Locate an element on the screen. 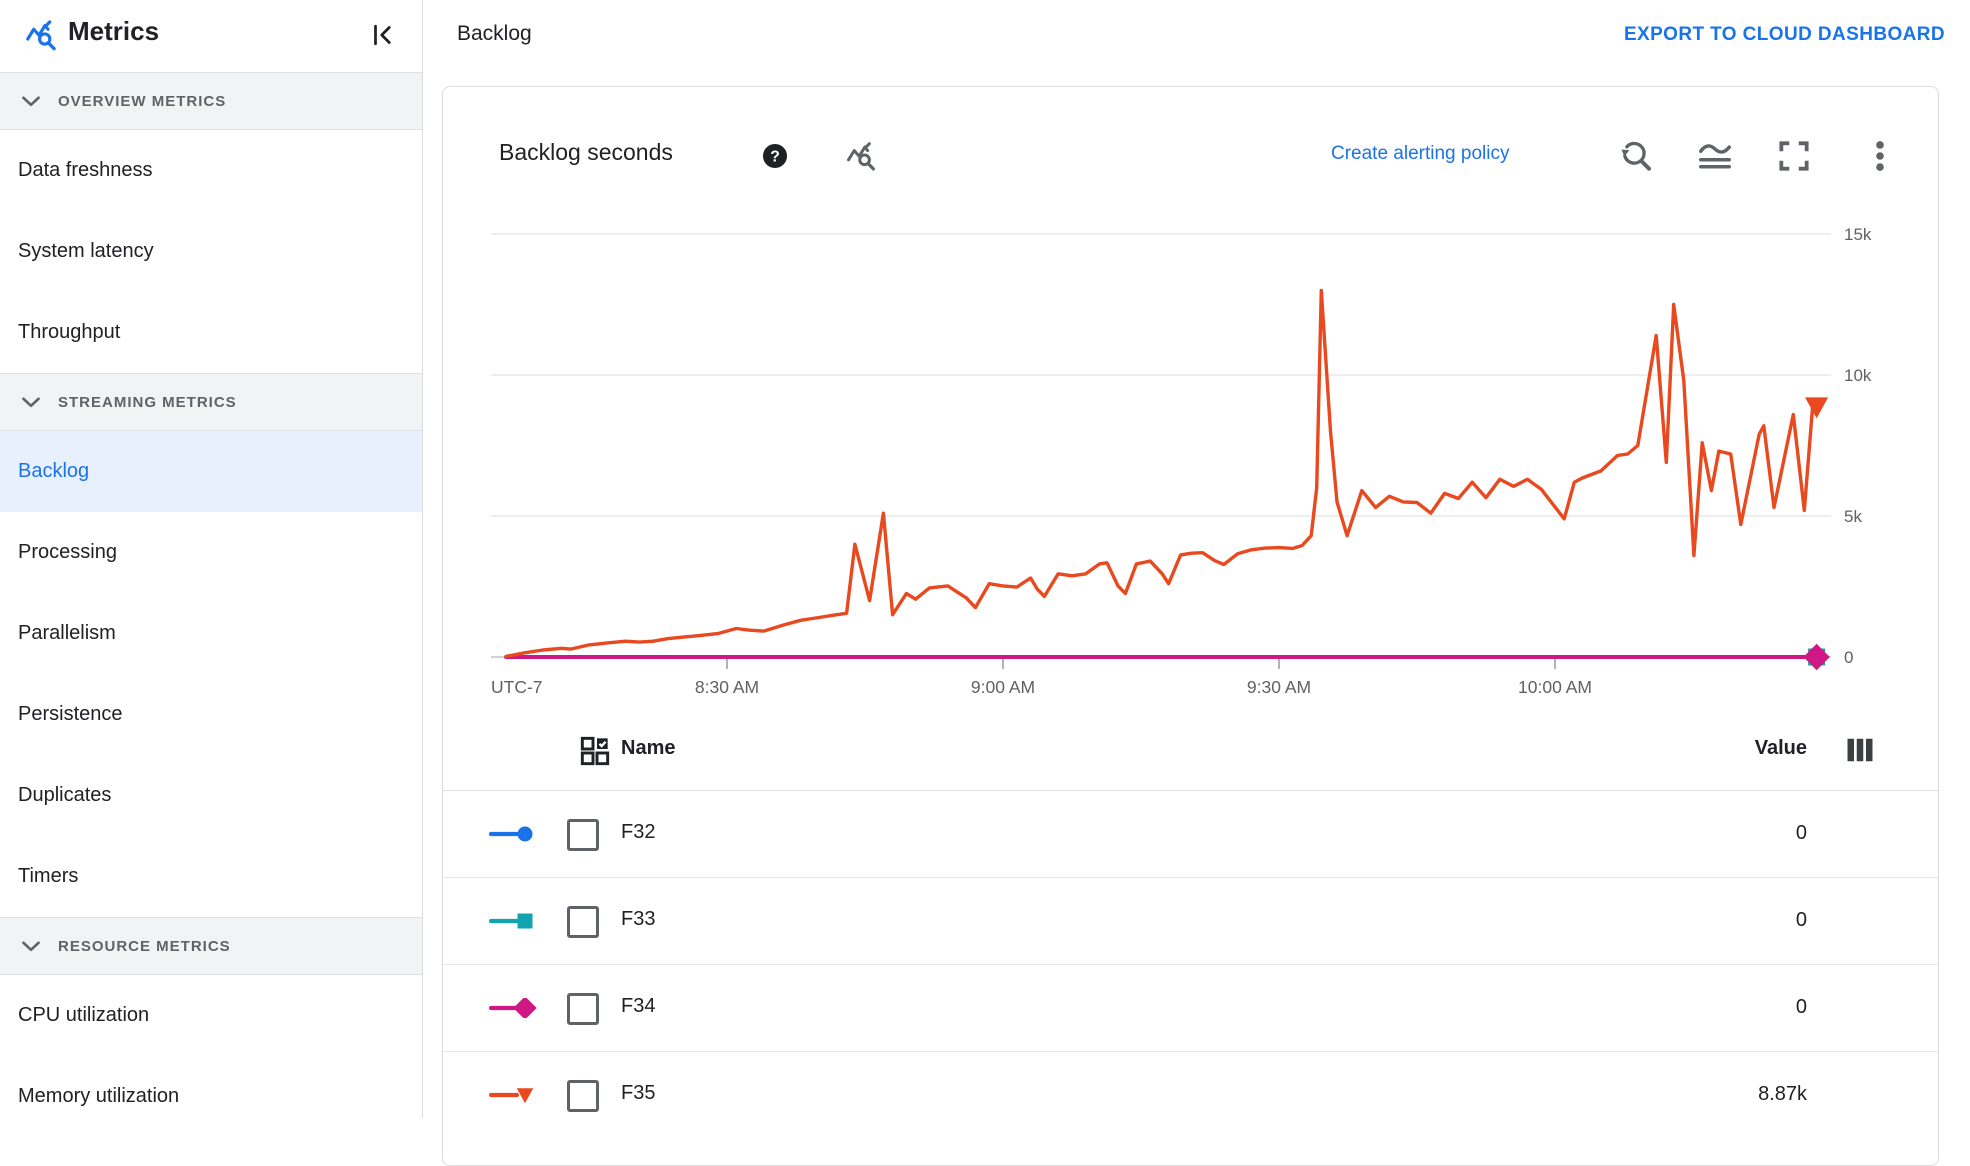 This screenshot has height=1166, width=1970. legend-table-header: Name Value is located at coordinates (1190, 751).